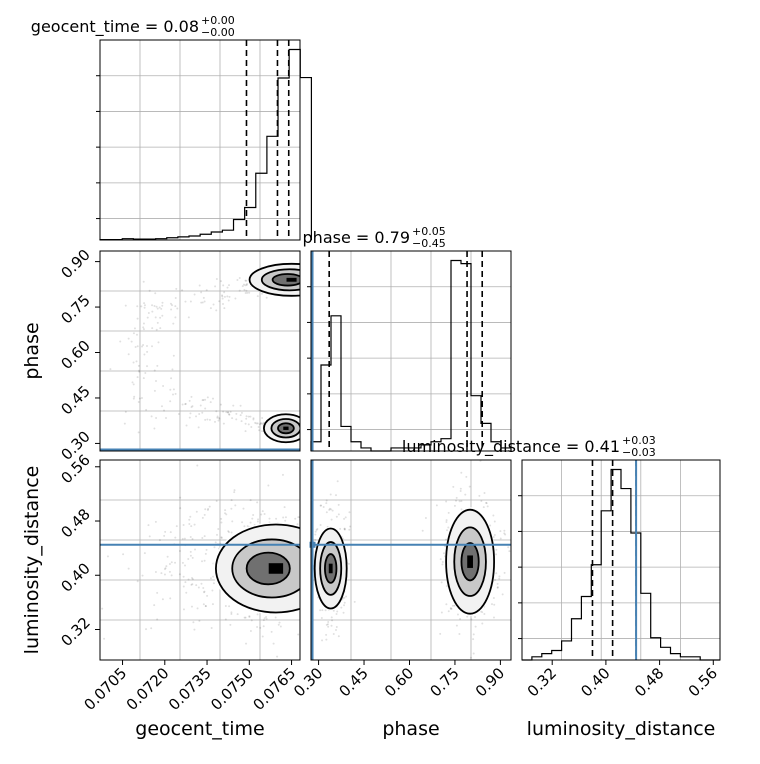 Image resolution: width=760 pixels, height=764 pixels. I want to click on geocent-time-x-tick-label: 0.0705, so click(106, 689).